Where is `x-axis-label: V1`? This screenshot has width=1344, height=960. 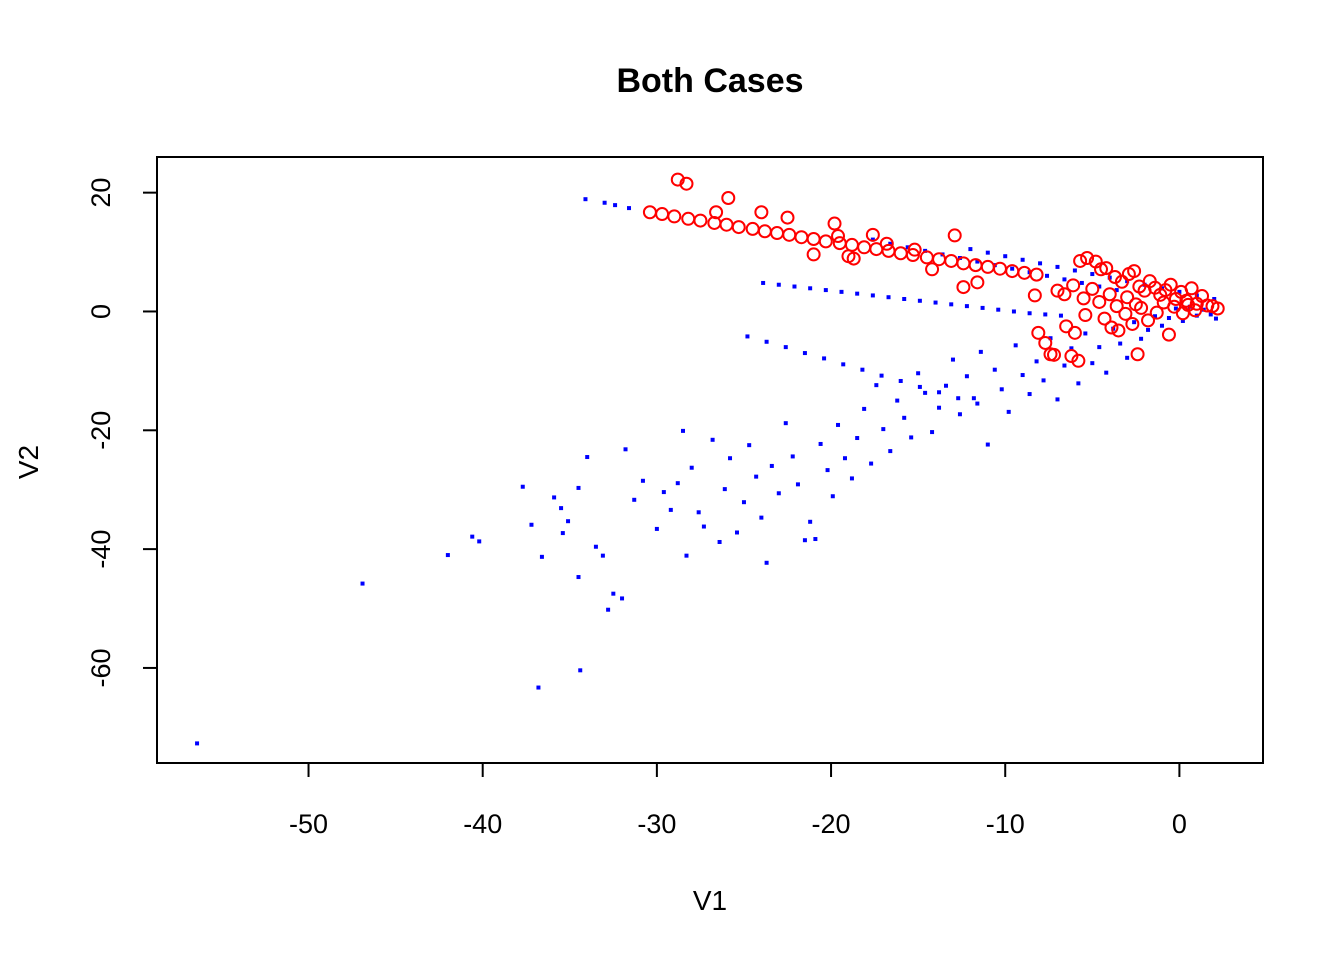 x-axis-label: V1 is located at coordinates (710, 900).